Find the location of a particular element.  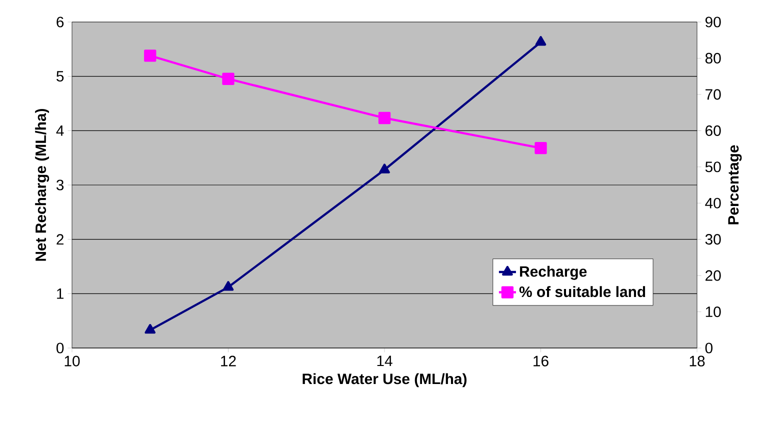

y2-tick-label: 40 is located at coordinates (713, 203).